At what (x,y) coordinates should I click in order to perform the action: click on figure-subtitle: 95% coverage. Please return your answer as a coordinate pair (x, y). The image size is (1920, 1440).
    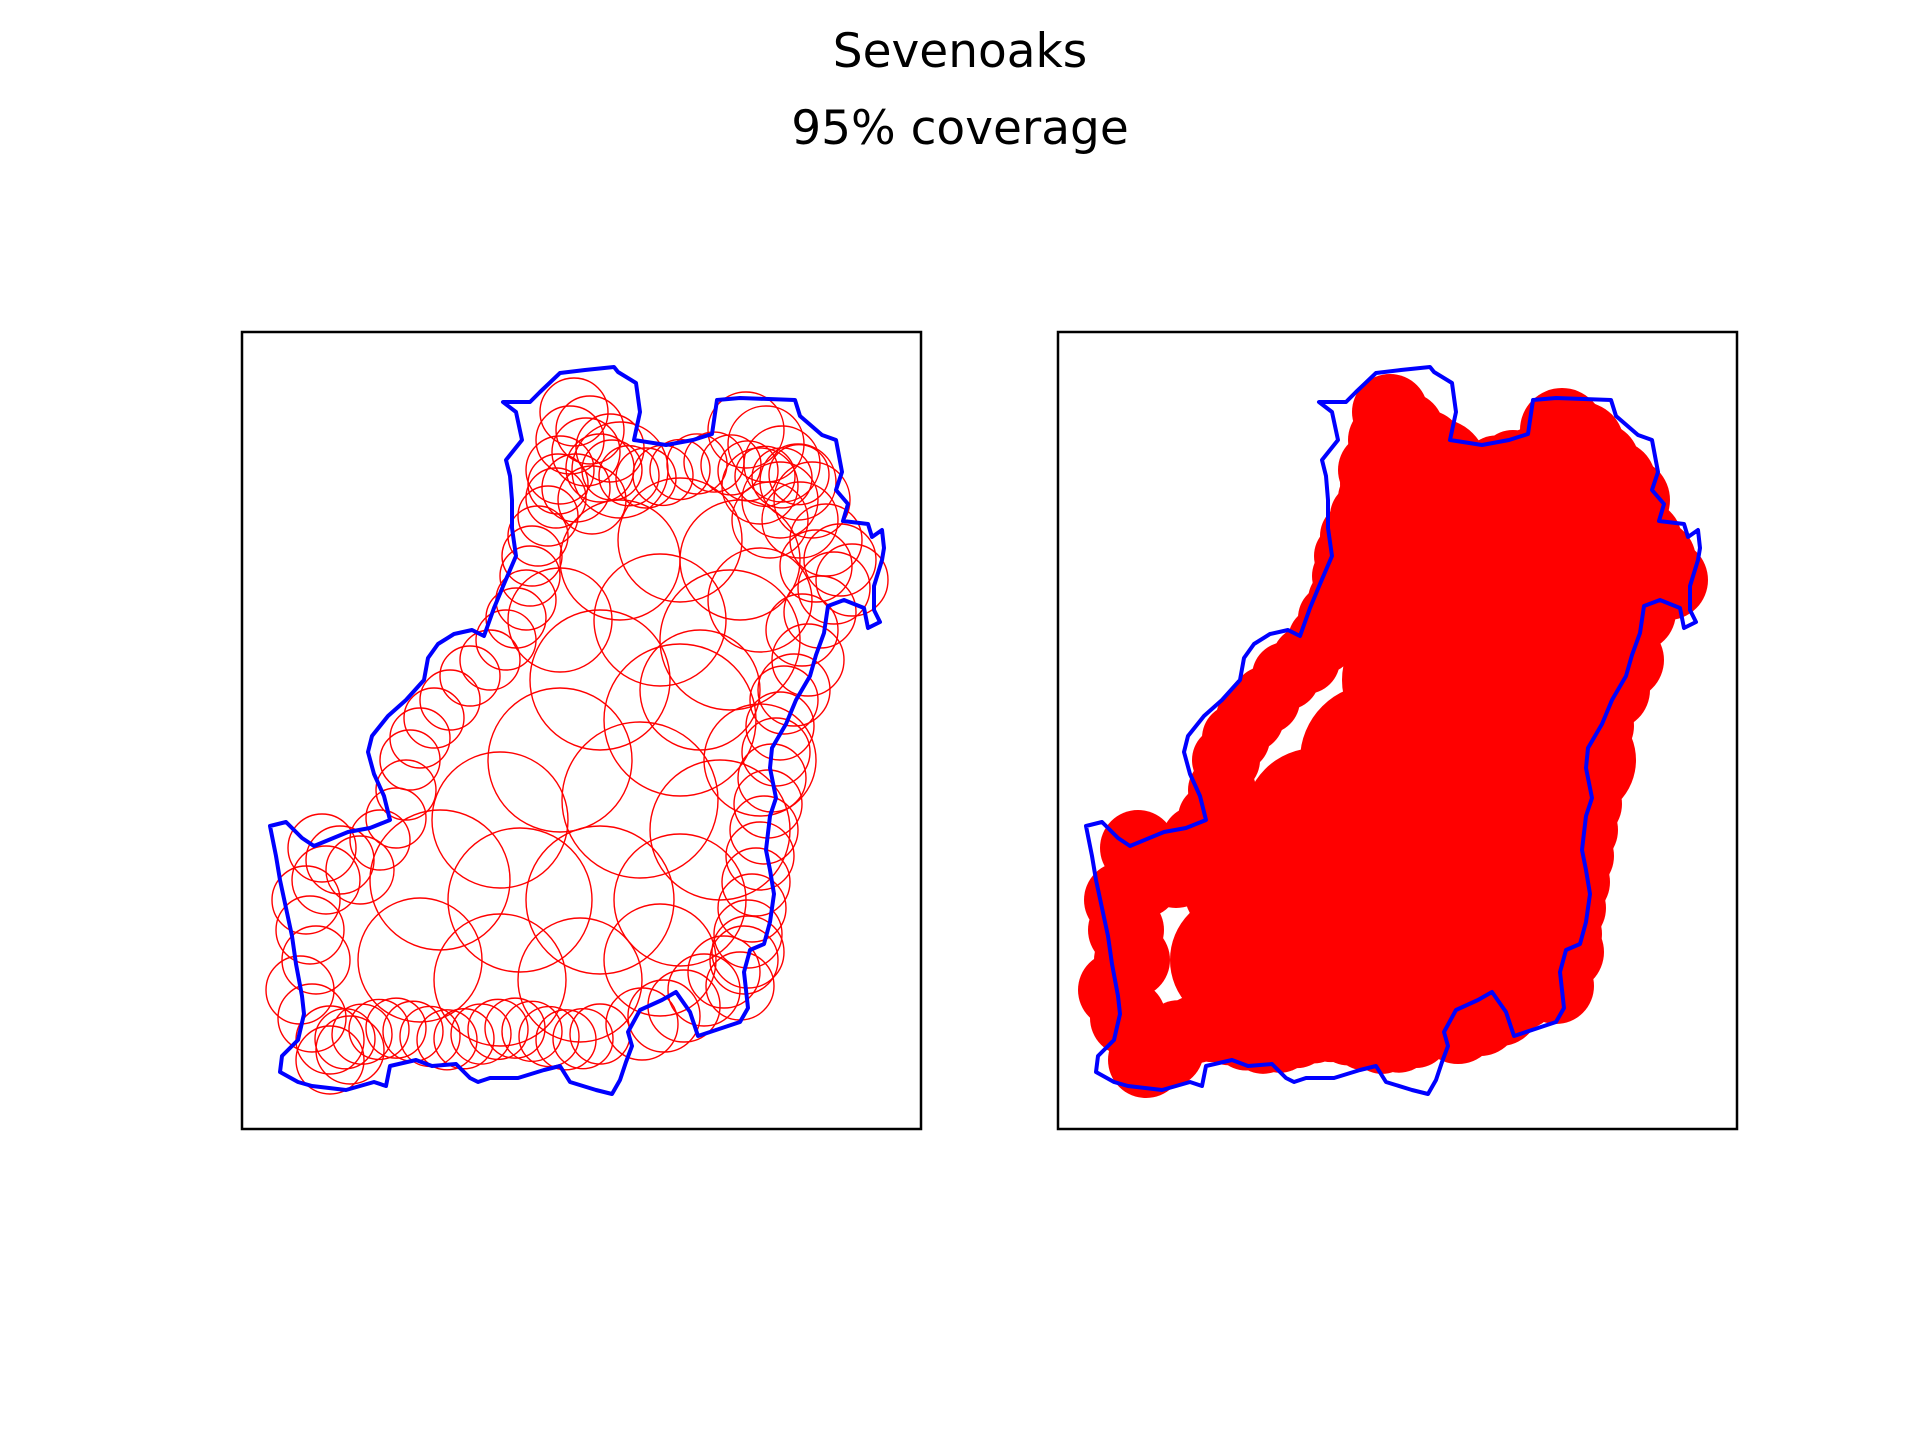
    Looking at the image, I should click on (960, 128).